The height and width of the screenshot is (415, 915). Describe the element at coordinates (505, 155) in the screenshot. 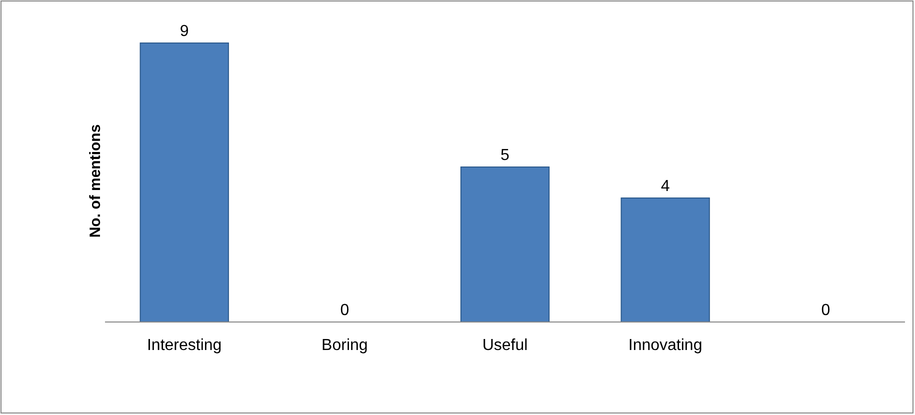

I see `data-label: 5` at that location.